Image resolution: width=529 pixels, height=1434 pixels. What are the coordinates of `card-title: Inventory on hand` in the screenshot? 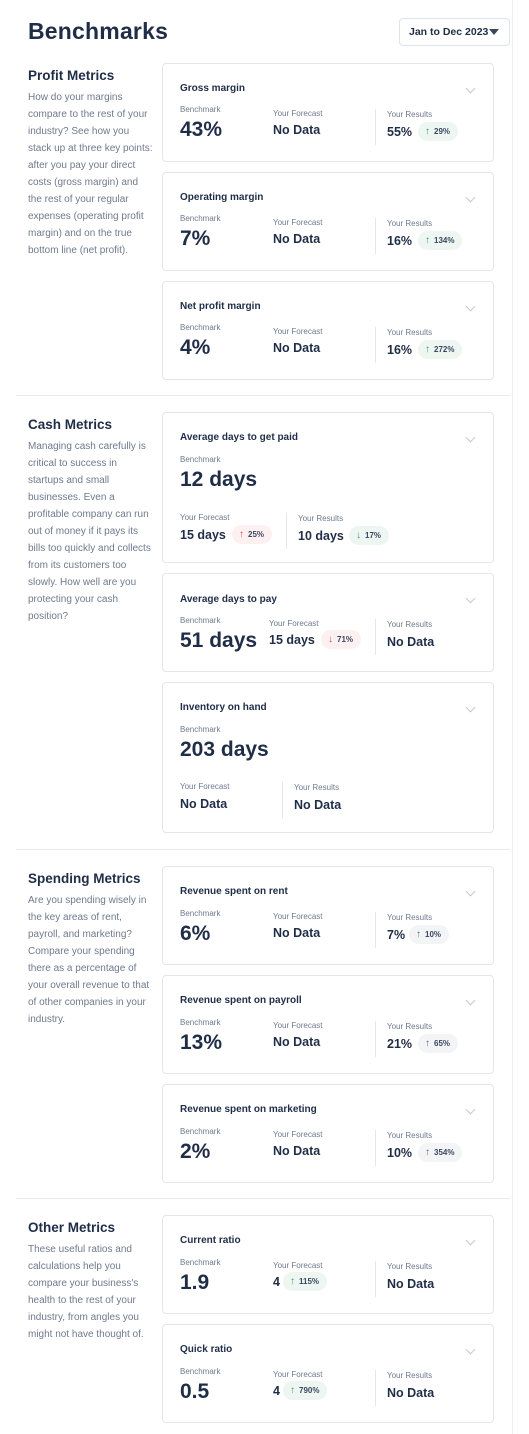 It's located at (223, 707).